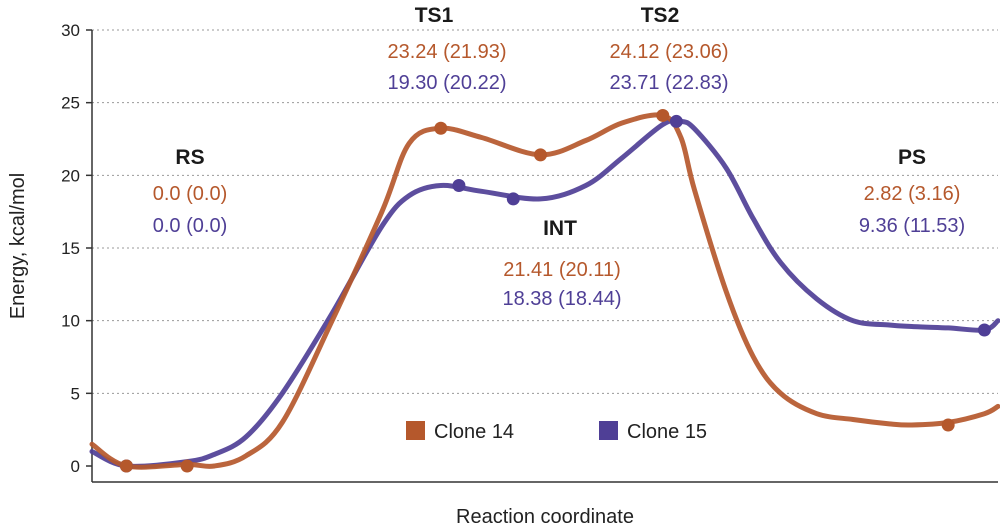  I want to click on stage-value-clone15-ts2: 23.71 (22.83), so click(669, 83).